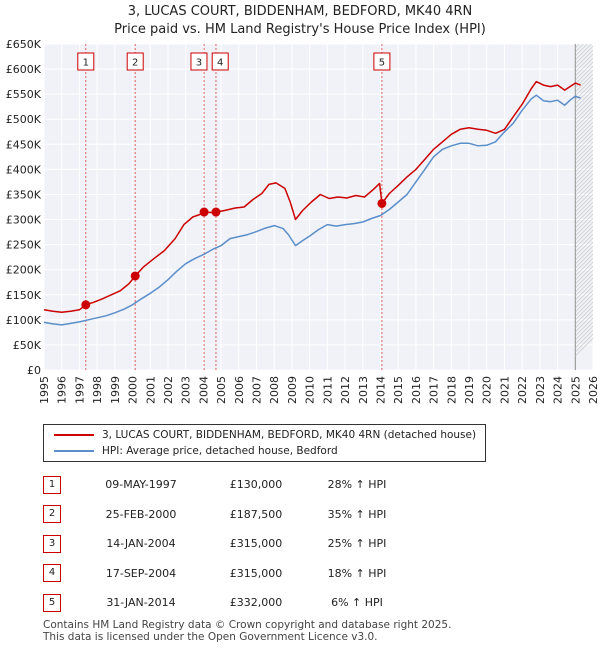 The image size is (600, 650). I want to click on legend-swatch-property, so click(74, 435).